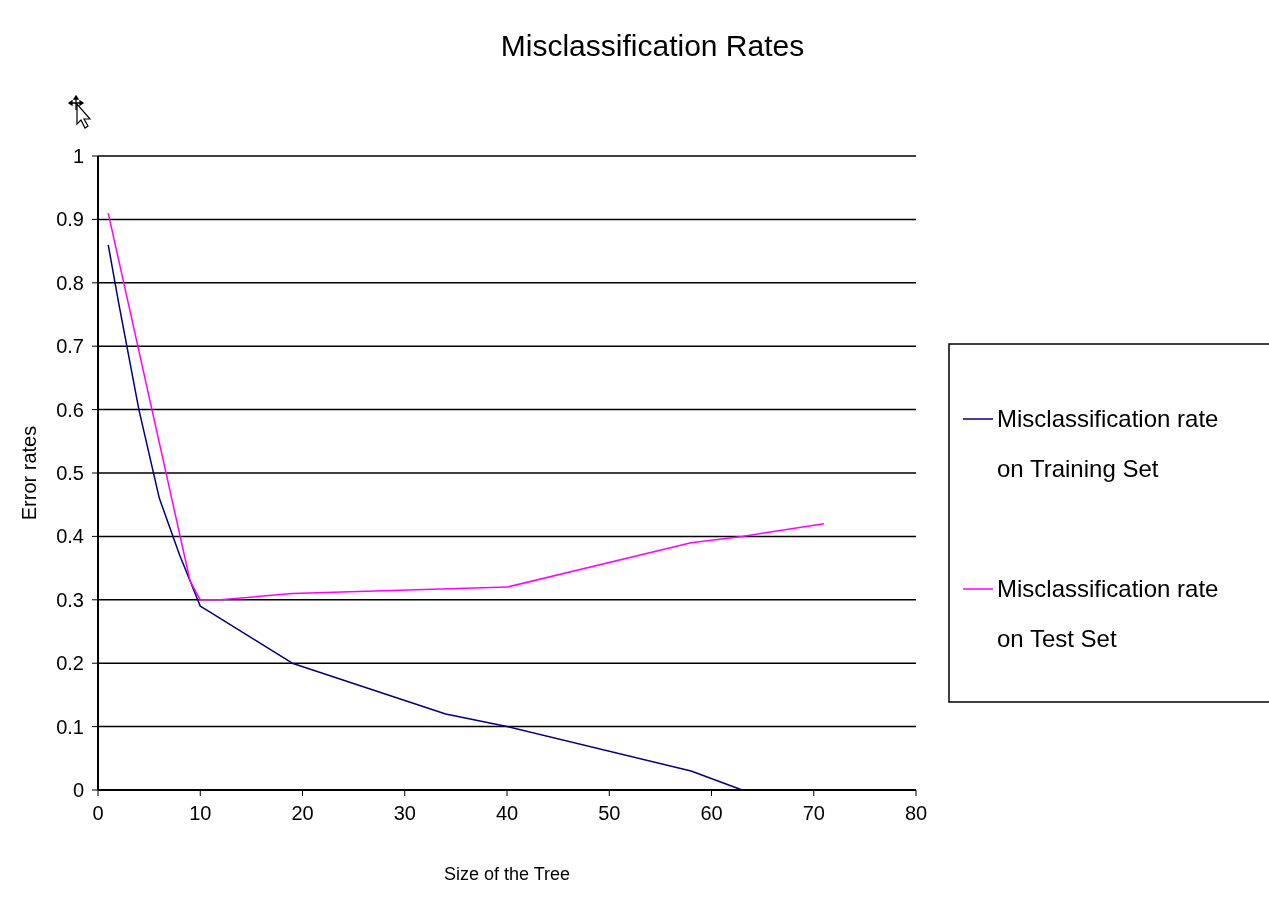  Describe the element at coordinates (98, 813) in the screenshot. I see `x-tick-label: 0` at that location.